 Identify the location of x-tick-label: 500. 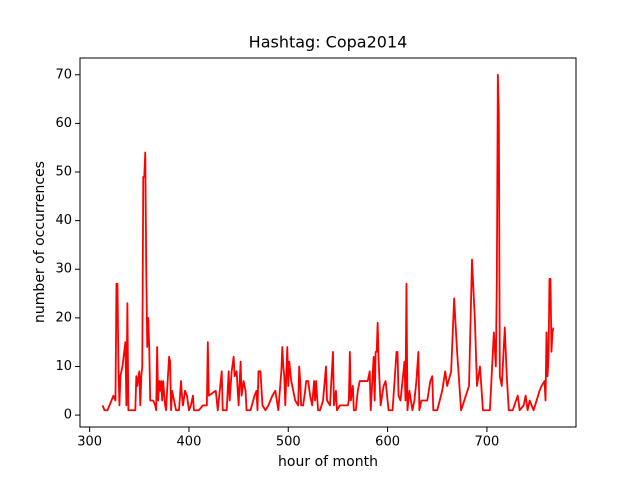
(288, 442).